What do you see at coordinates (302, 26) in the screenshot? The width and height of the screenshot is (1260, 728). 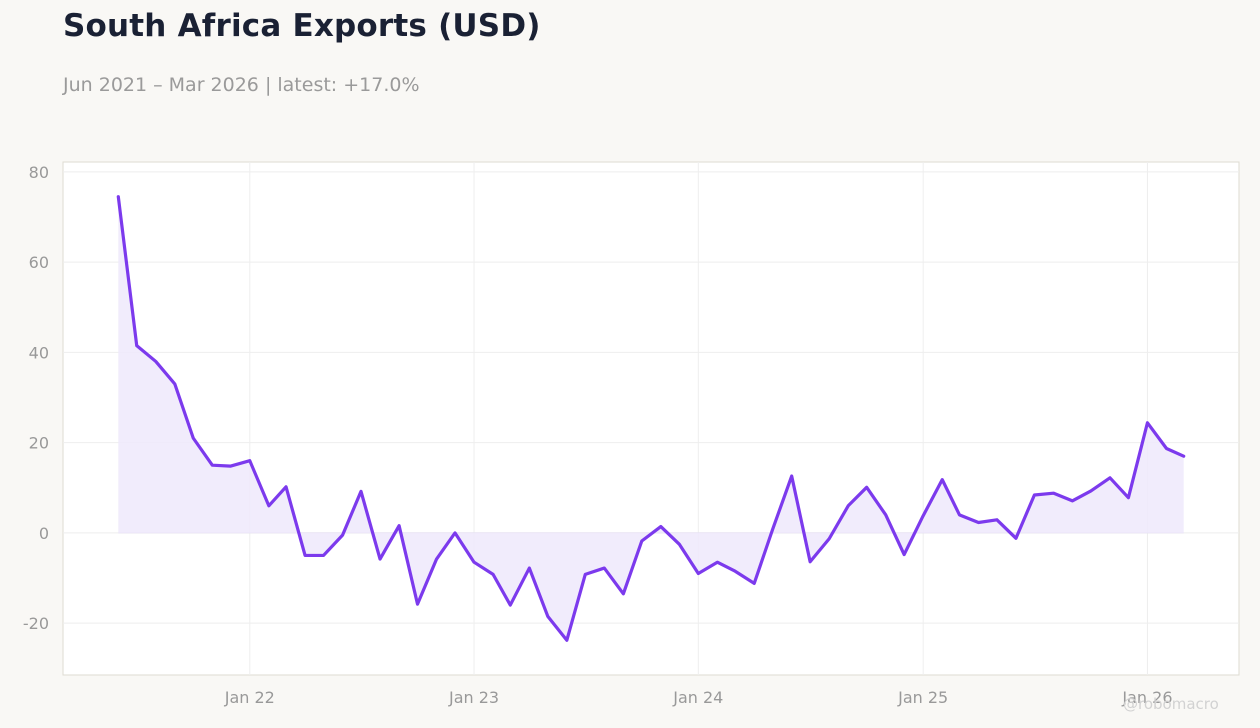 I see `chart-title: South Africa Exports (USD)` at bounding box center [302, 26].